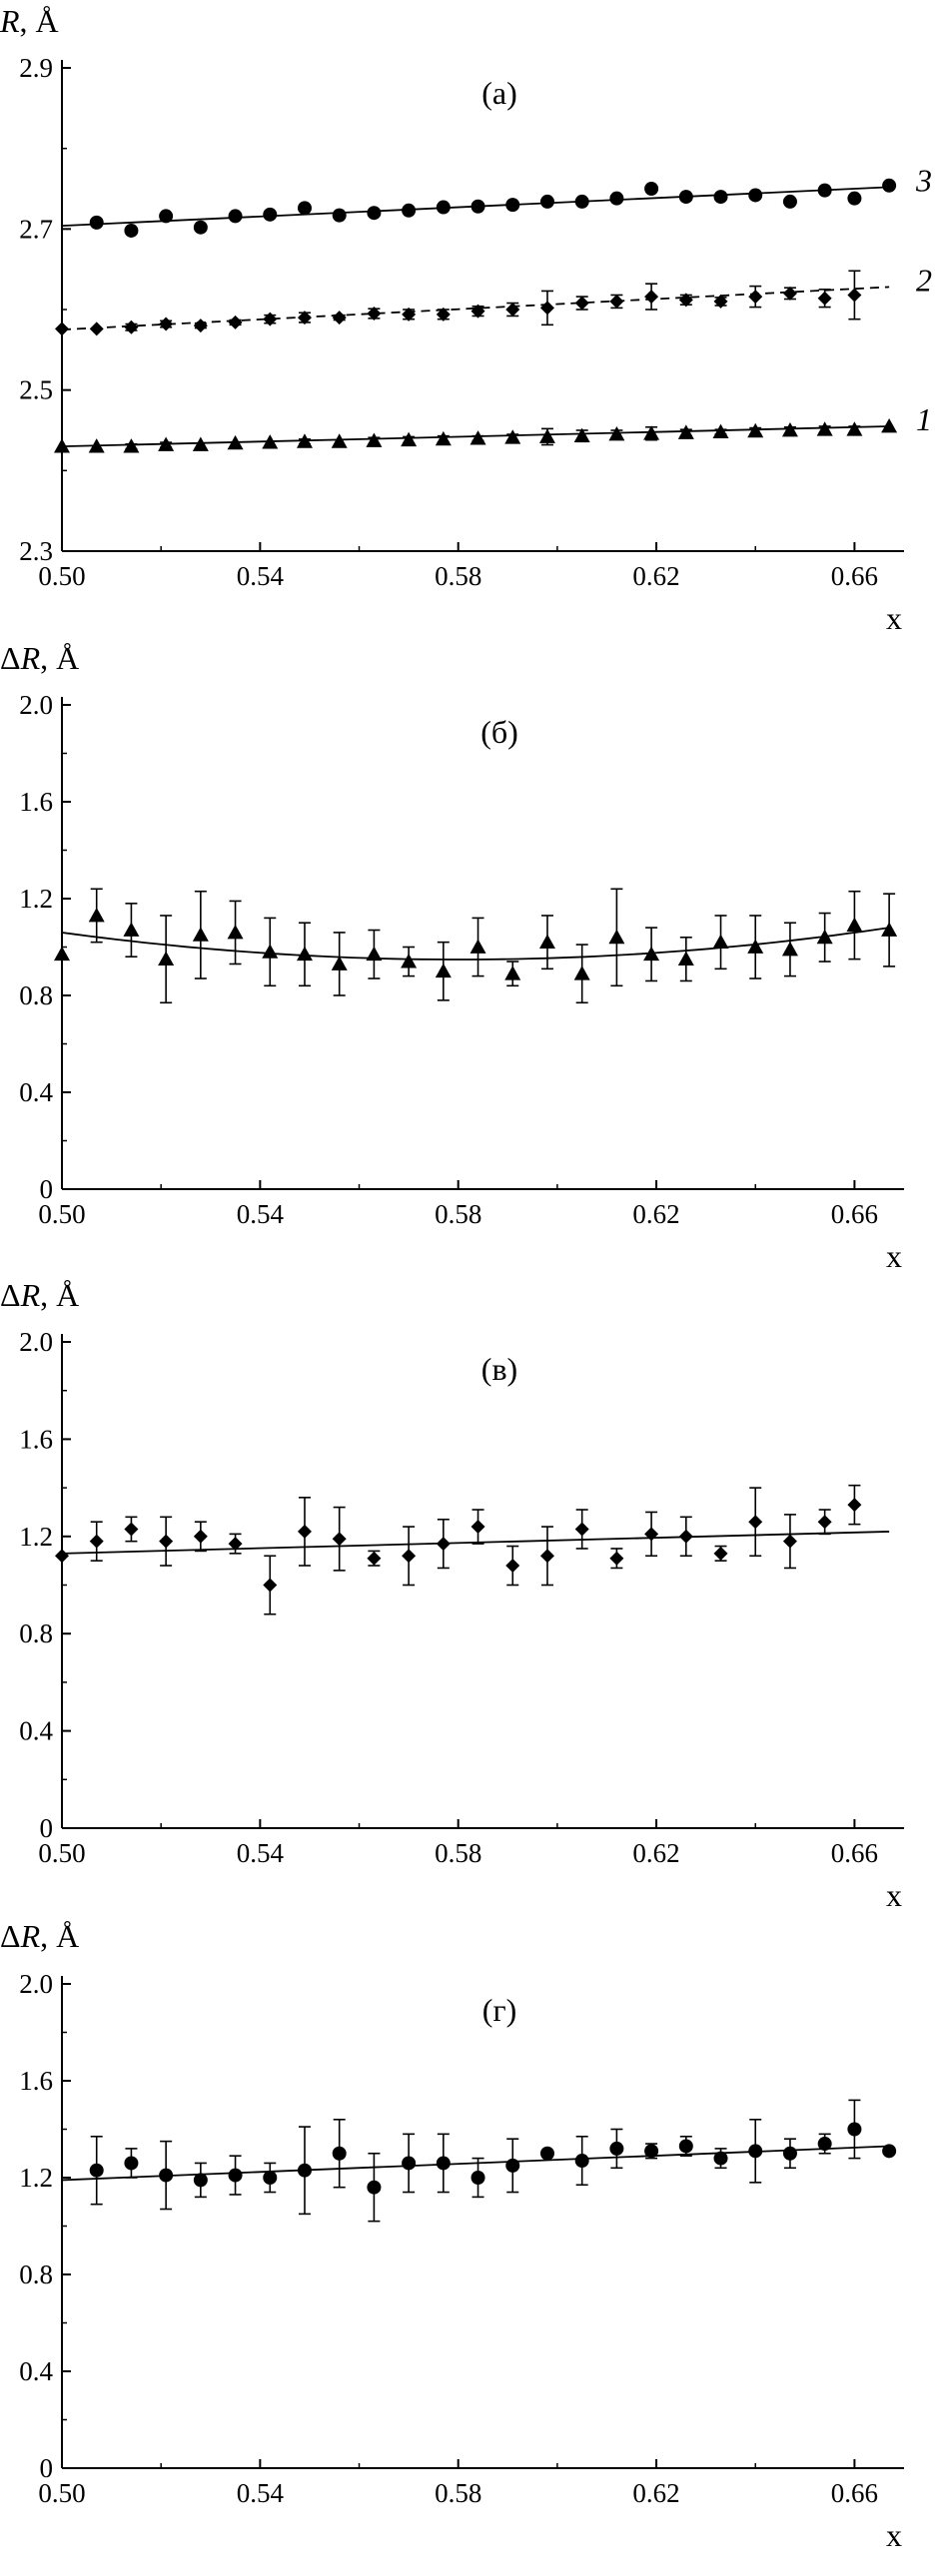 This screenshot has height=2576, width=939. What do you see at coordinates (39, 1295) in the screenshot?
I see `y-axis-title: ΔR, Å` at bounding box center [39, 1295].